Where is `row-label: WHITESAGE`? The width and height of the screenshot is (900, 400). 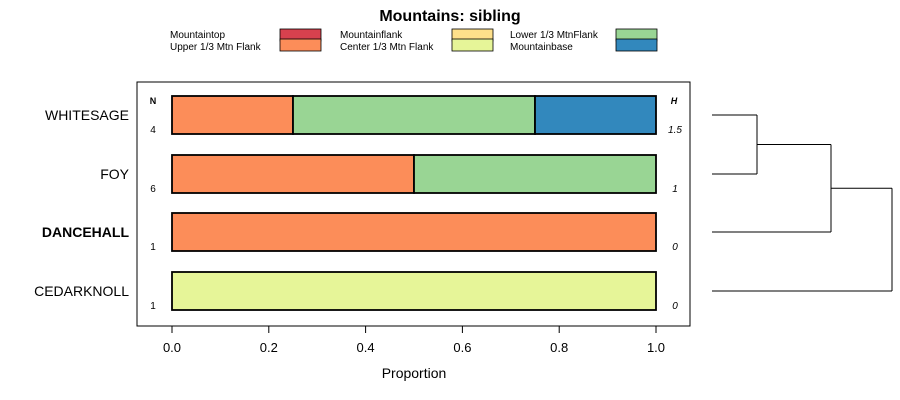 row-label: WHITESAGE is located at coordinates (87, 115).